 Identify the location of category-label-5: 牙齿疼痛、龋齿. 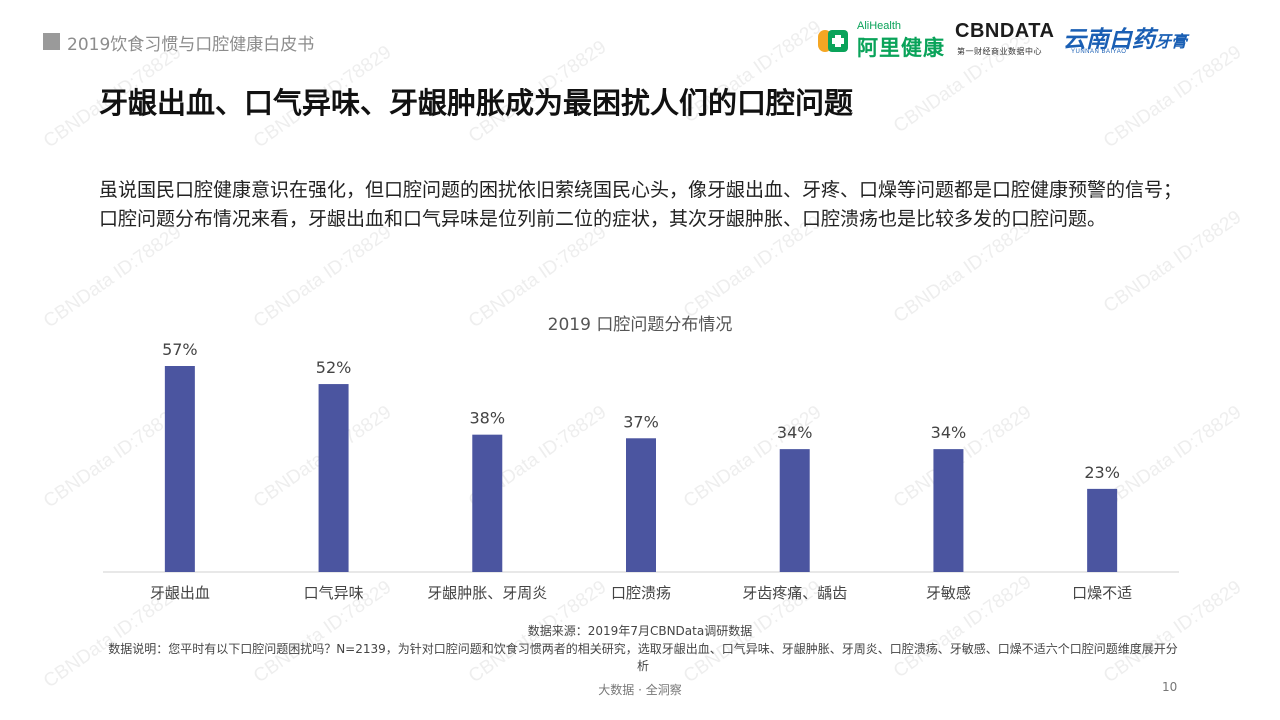
(794, 593).